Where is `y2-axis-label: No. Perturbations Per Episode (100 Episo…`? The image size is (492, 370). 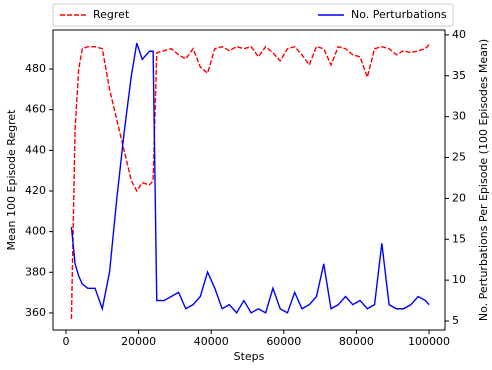 y2-axis-label: No. Perturbations Per Episode (100 Episo… is located at coordinates (483, 180).